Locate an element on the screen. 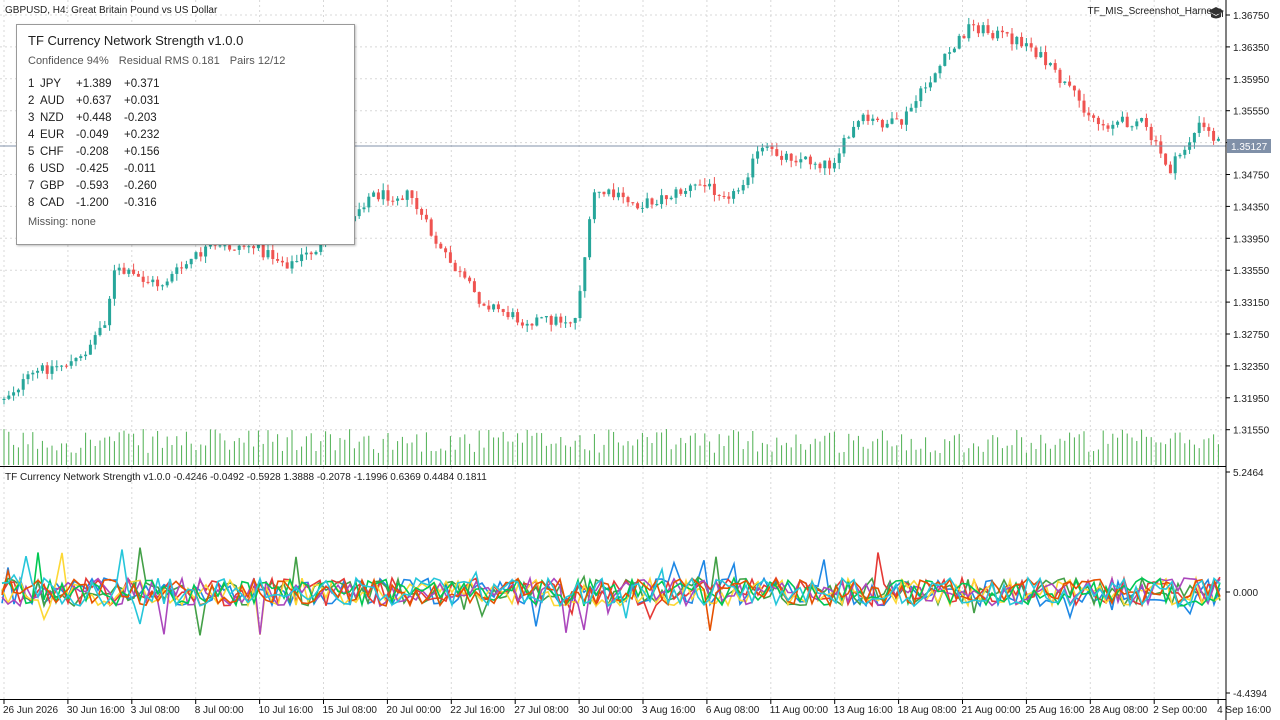 This screenshot has width=1280, height=720. currency-code: USD is located at coordinates (52, 169).